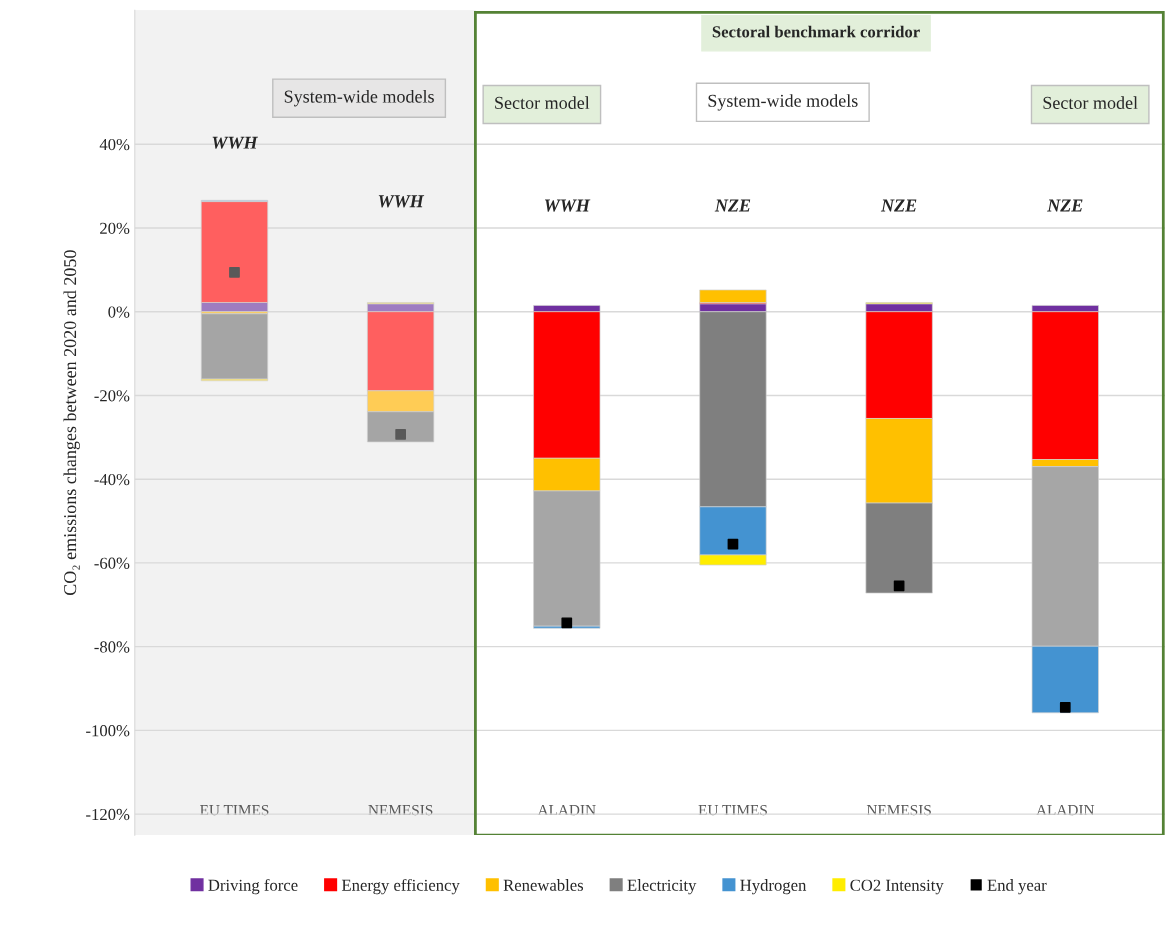 The image size is (1172, 932). What do you see at coordinates (71, 423) in the screenshot?
I see `y-axis-title: CO₂ emissions changes between 2020 and 2050` at bounding box center [71, 423].